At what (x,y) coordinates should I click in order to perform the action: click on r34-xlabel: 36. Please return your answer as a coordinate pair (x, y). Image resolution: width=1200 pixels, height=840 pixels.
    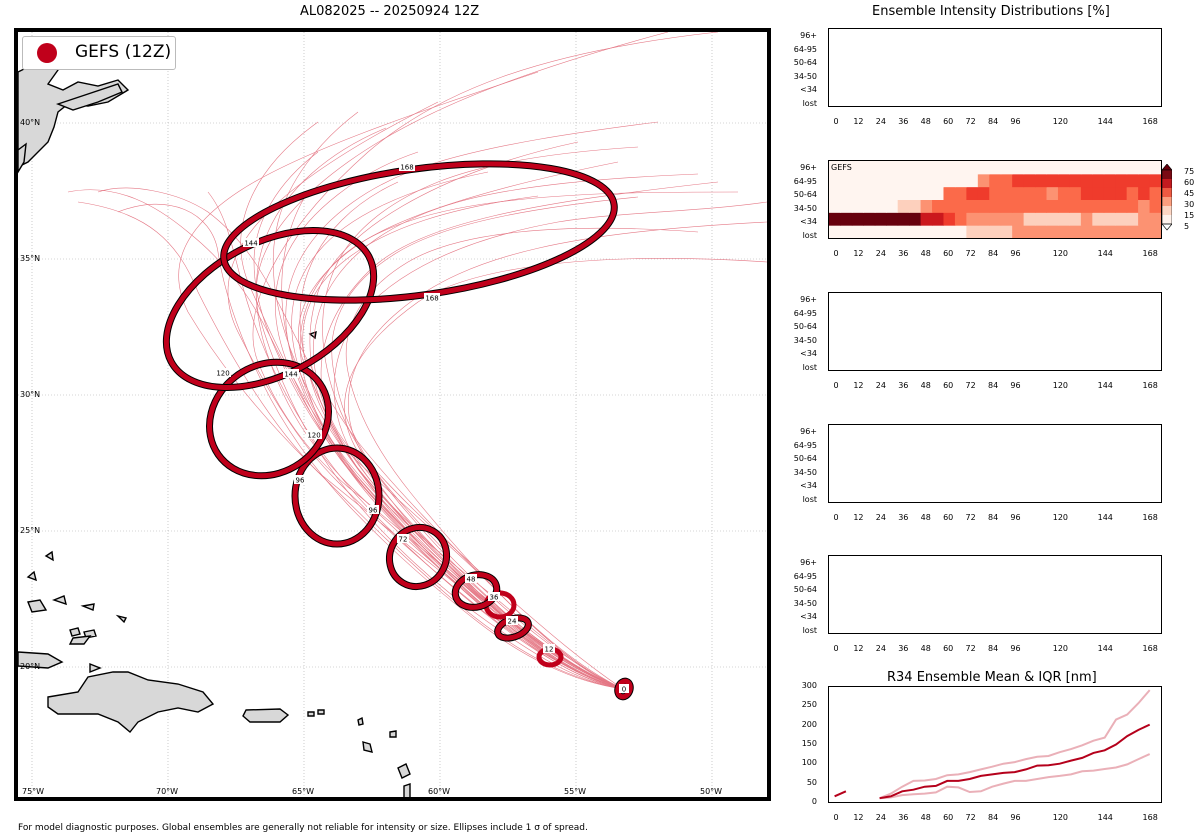
    Looking at the image, I should click on (903, 817).